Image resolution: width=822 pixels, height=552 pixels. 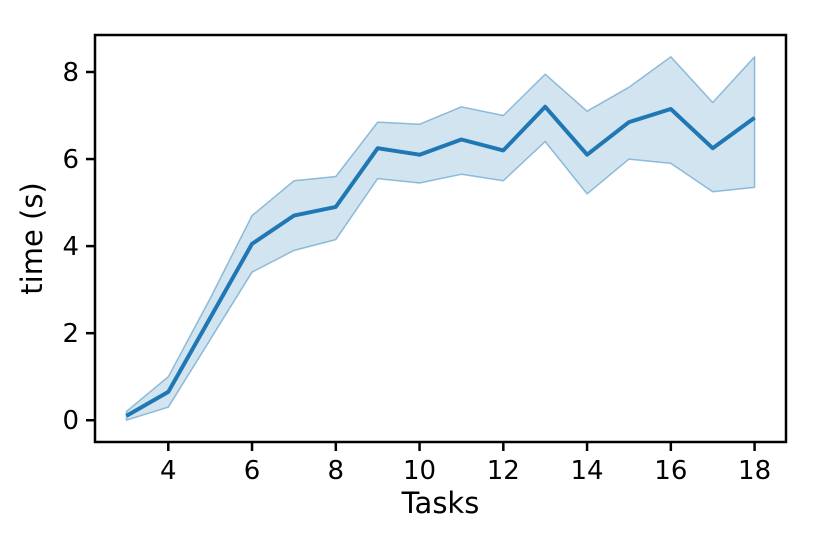 I want to click on x-tick-label: 12, so click(x=503, y=471).